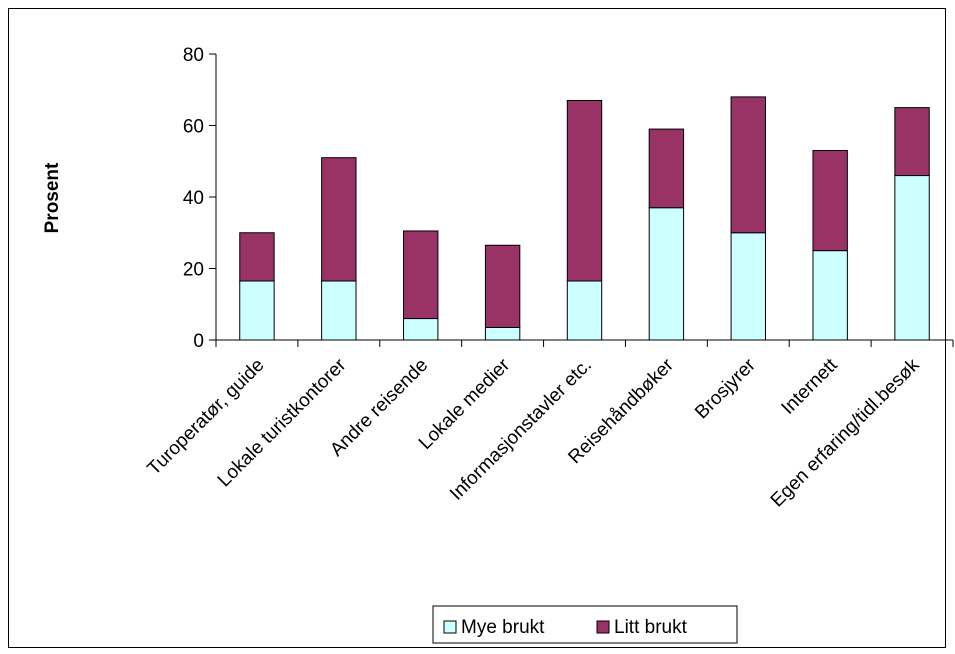  I want to click on category-label: Internett, so click(810, 386).